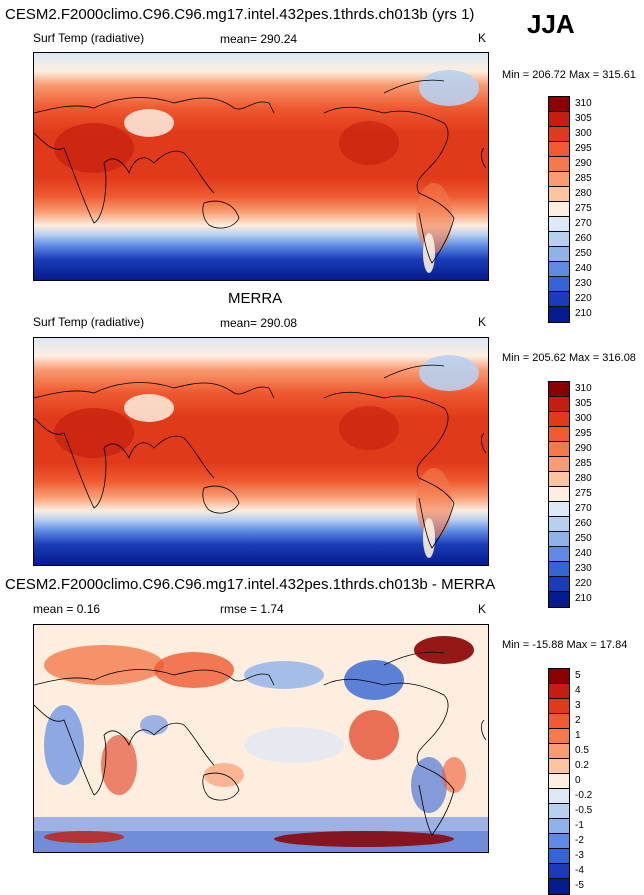 The height and width of the screenshot is (895, 644). Describe the element at coordinates (89, 322) in the screenshot. I see `panel2-variable: Surf Temp (radiative)` at that location.